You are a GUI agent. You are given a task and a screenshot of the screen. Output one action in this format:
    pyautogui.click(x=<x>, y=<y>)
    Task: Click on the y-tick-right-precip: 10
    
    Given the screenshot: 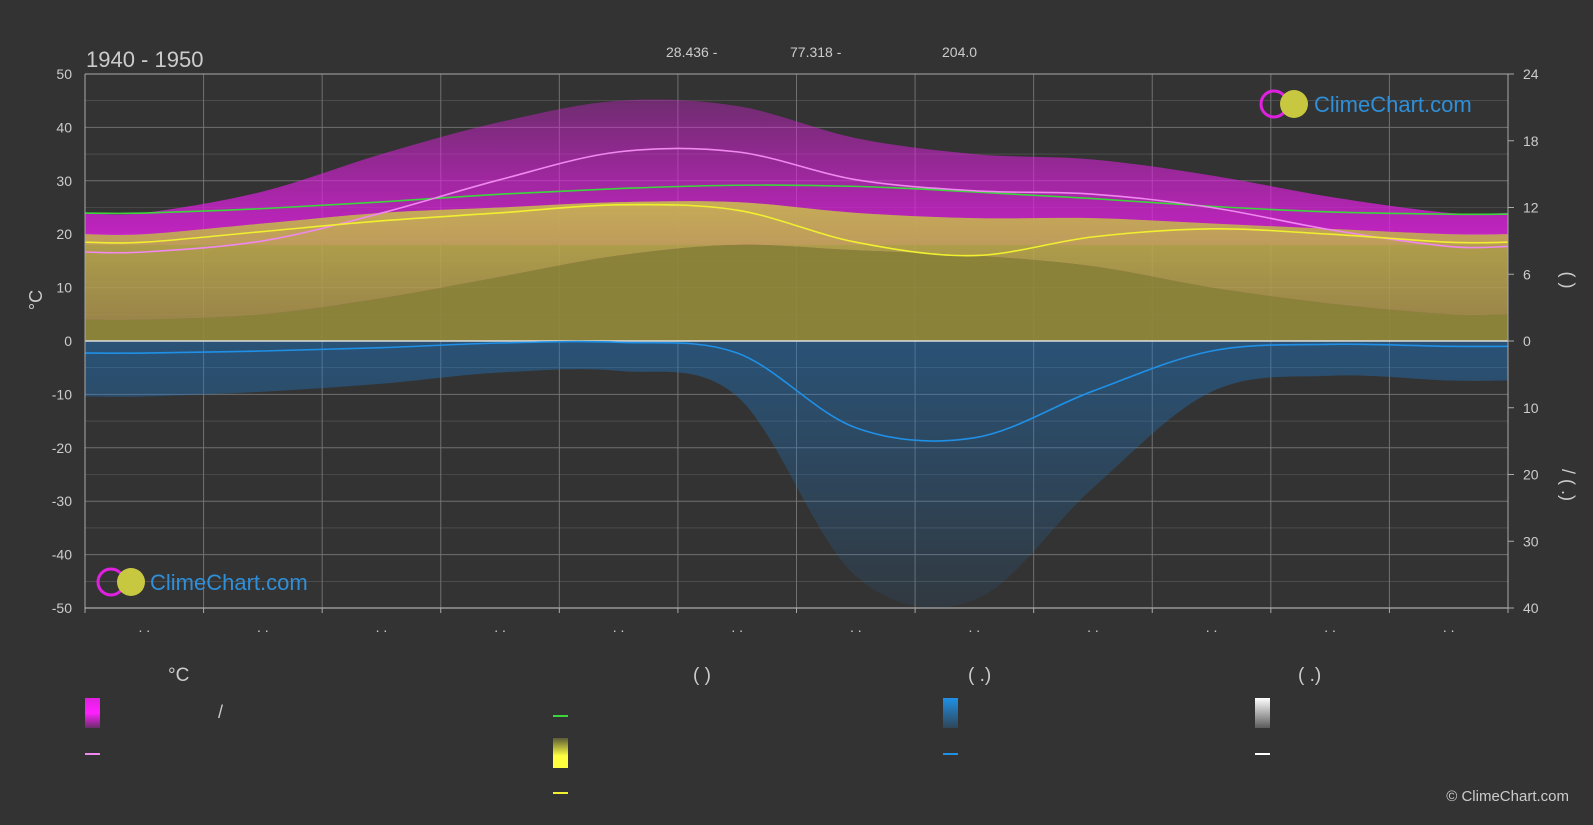 What is the action you would take?
    pyautogui.click(x=1531, y=408)
    